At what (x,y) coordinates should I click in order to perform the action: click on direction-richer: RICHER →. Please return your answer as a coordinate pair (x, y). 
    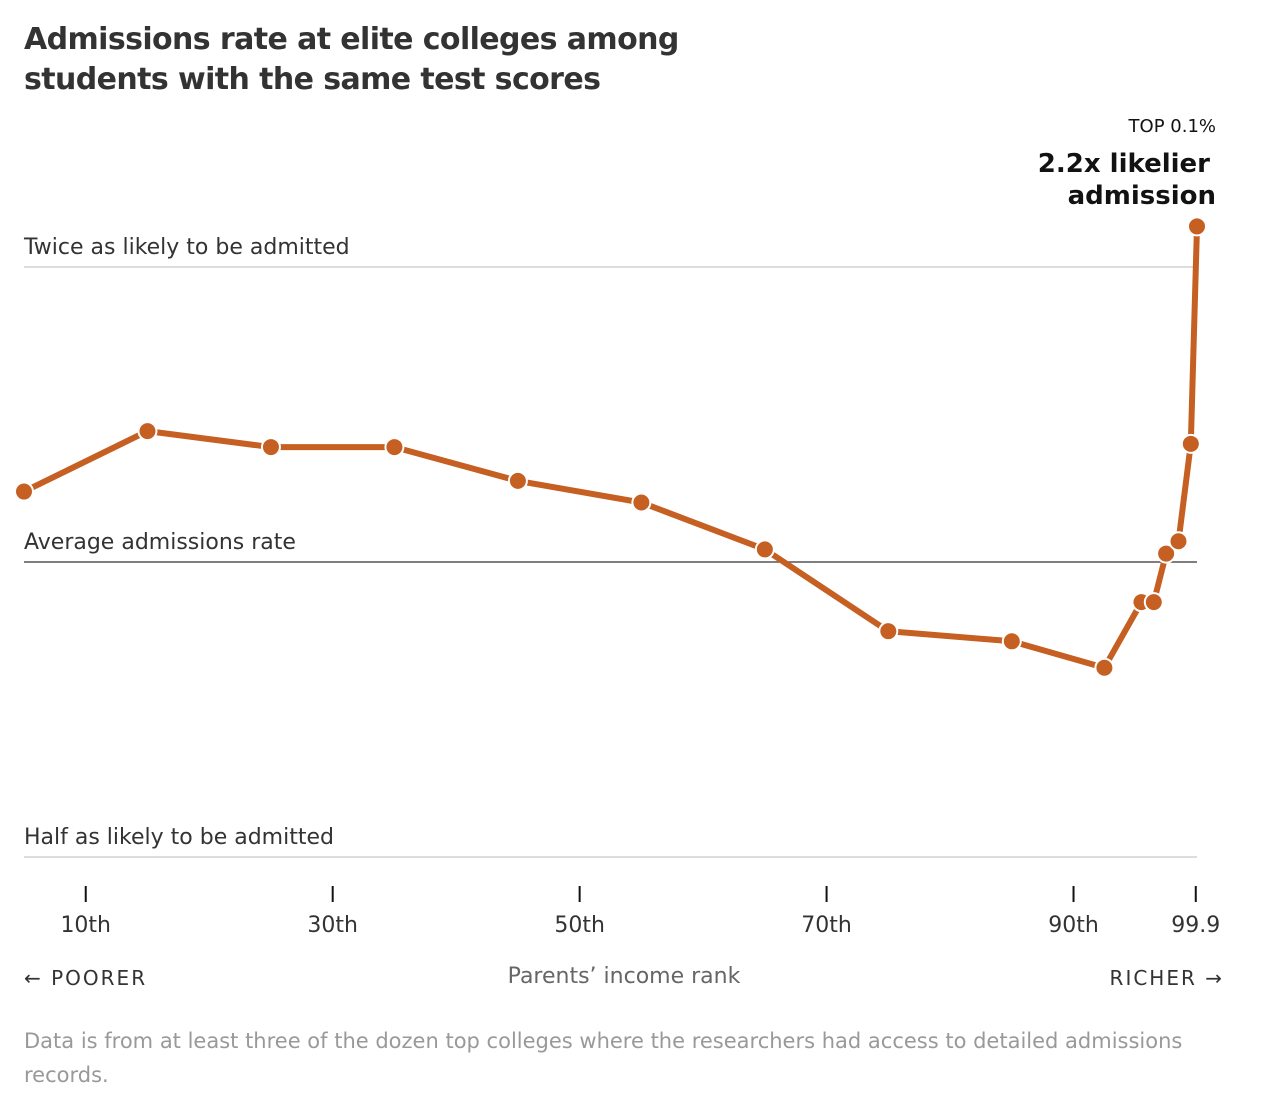
    Looking at the image, I should click on (1166, 978).